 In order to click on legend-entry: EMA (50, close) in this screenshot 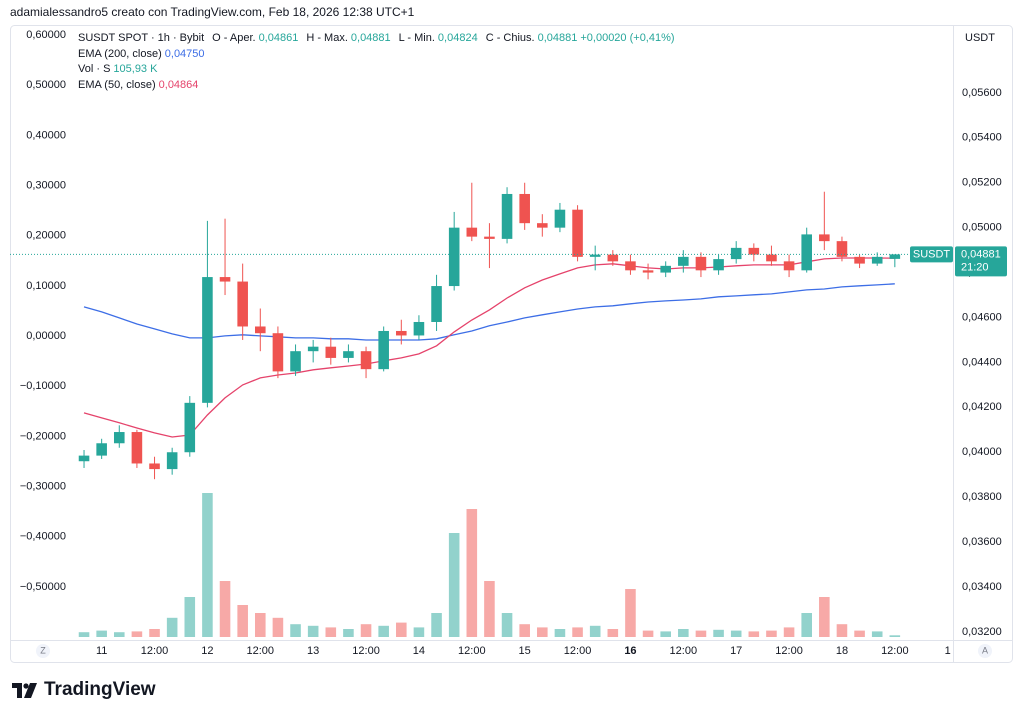, I will do `click(117, 84)`.